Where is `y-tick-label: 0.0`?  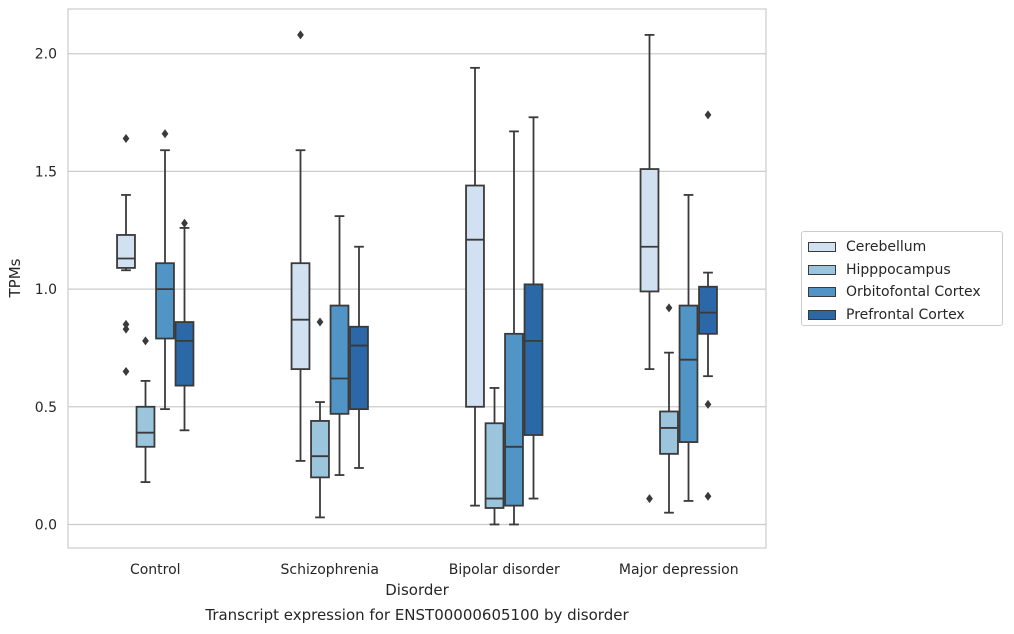 y-tick-label: 0.0 is located at coordinates (46, 525).